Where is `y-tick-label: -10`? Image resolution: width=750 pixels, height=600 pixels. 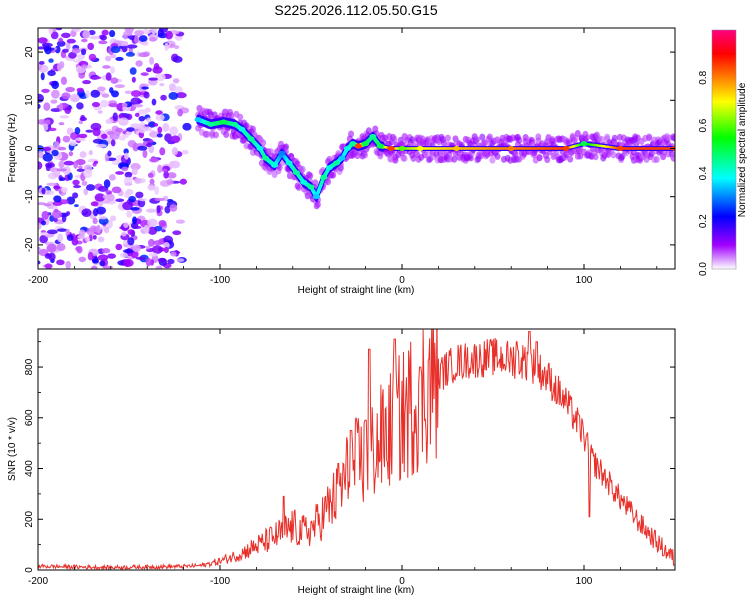 y-tick-label: -10 is located at coordinates (29, 196).